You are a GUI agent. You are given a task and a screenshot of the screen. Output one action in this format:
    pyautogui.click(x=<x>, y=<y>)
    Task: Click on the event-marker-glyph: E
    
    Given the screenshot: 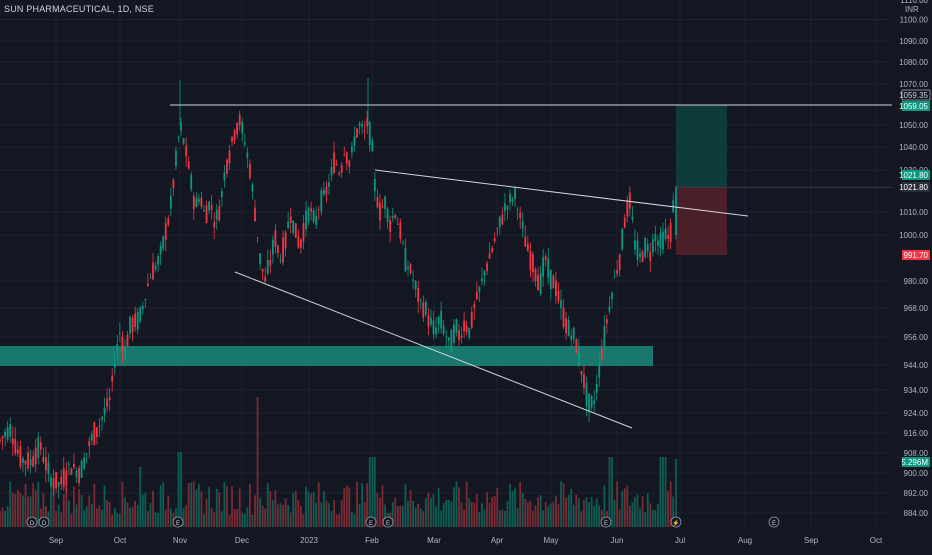 What is the action you would take?
    pyautogui.click(x=178, y=524)
    